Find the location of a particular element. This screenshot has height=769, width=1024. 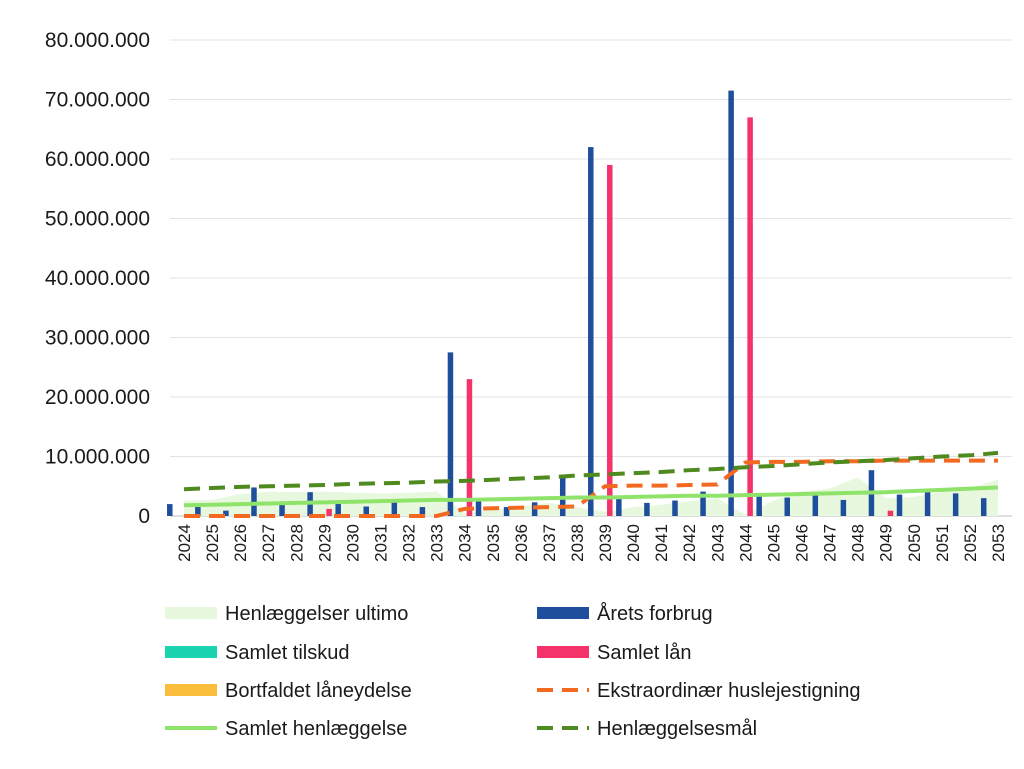

bar-2-2029 is located at coordinates (329, 512).